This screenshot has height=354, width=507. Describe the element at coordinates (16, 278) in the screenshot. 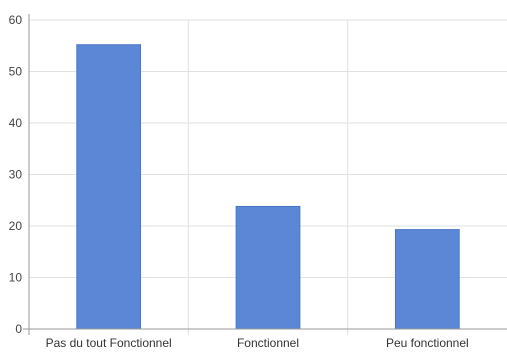

I see `y-tick-label-10: 10` at that location.